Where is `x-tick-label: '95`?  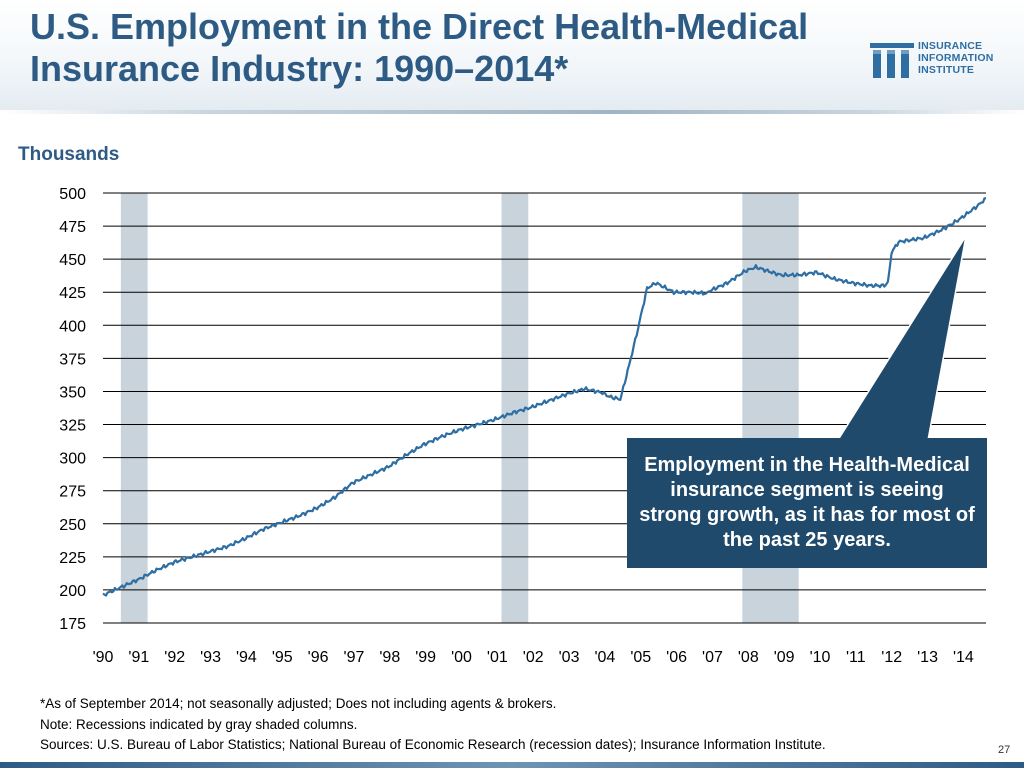 x-tick-label: '95 is located at coordinates (282, 657).